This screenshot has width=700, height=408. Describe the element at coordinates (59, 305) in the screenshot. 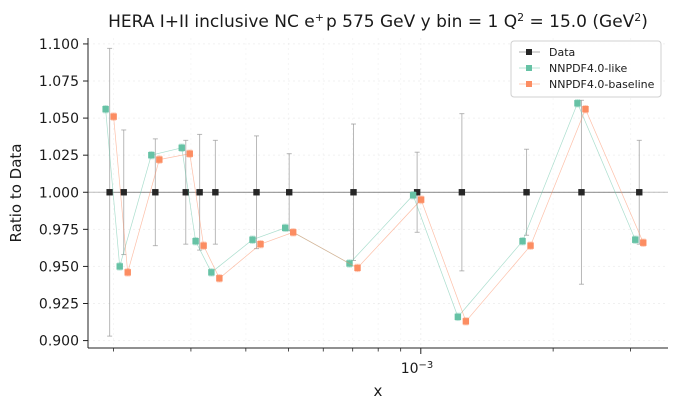

I see `y-tick-label-1: 0.925` at that location.